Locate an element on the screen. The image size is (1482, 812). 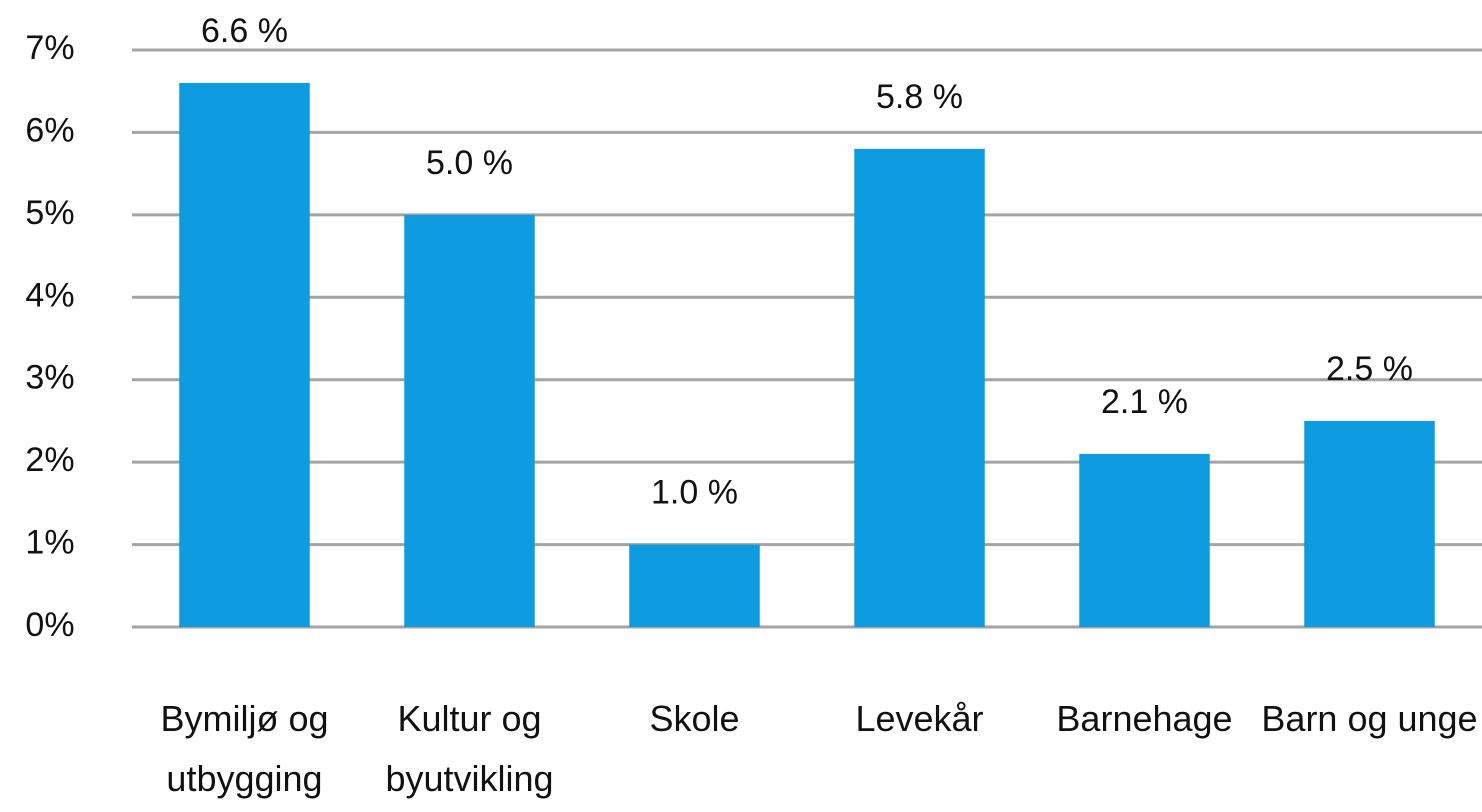
x-tick-label: Bymiljø og utbygging is located at coordinates (244, 748).